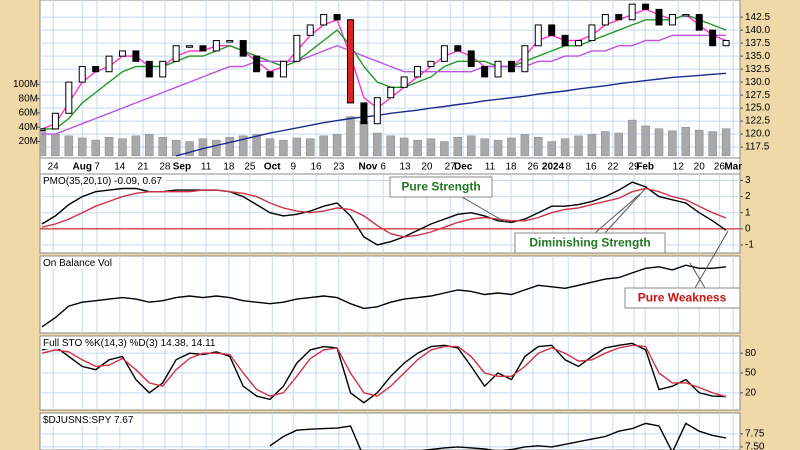  Describe the element at coordinates (757, 95) in the screenshot. I see `y-tick-label: 127.5` at that location.